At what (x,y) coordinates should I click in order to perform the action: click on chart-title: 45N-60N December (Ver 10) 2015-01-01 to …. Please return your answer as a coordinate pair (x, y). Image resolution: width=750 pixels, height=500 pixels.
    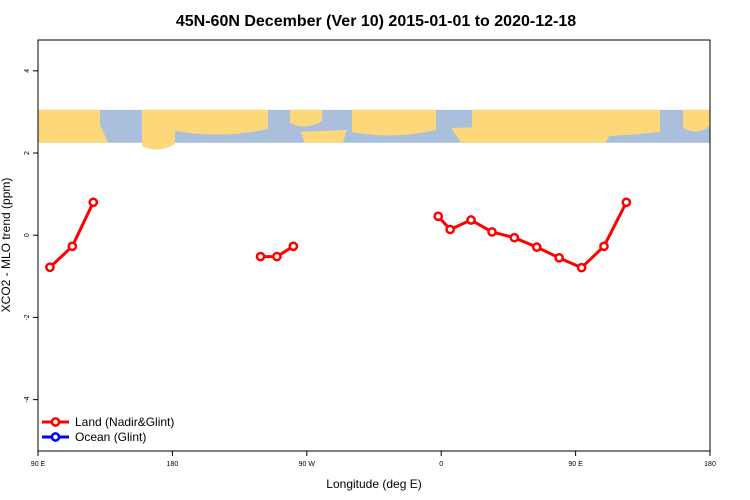
    Looking at the image, I should click on (376, 21).